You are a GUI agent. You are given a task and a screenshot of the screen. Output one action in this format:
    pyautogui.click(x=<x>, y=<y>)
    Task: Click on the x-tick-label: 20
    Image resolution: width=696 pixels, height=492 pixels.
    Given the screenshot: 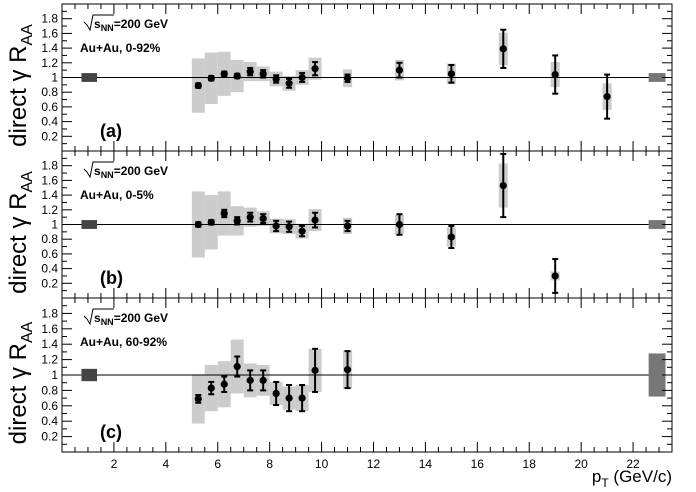 What is the action you would take?
    pyautogui.click(x=581, y=464)
    